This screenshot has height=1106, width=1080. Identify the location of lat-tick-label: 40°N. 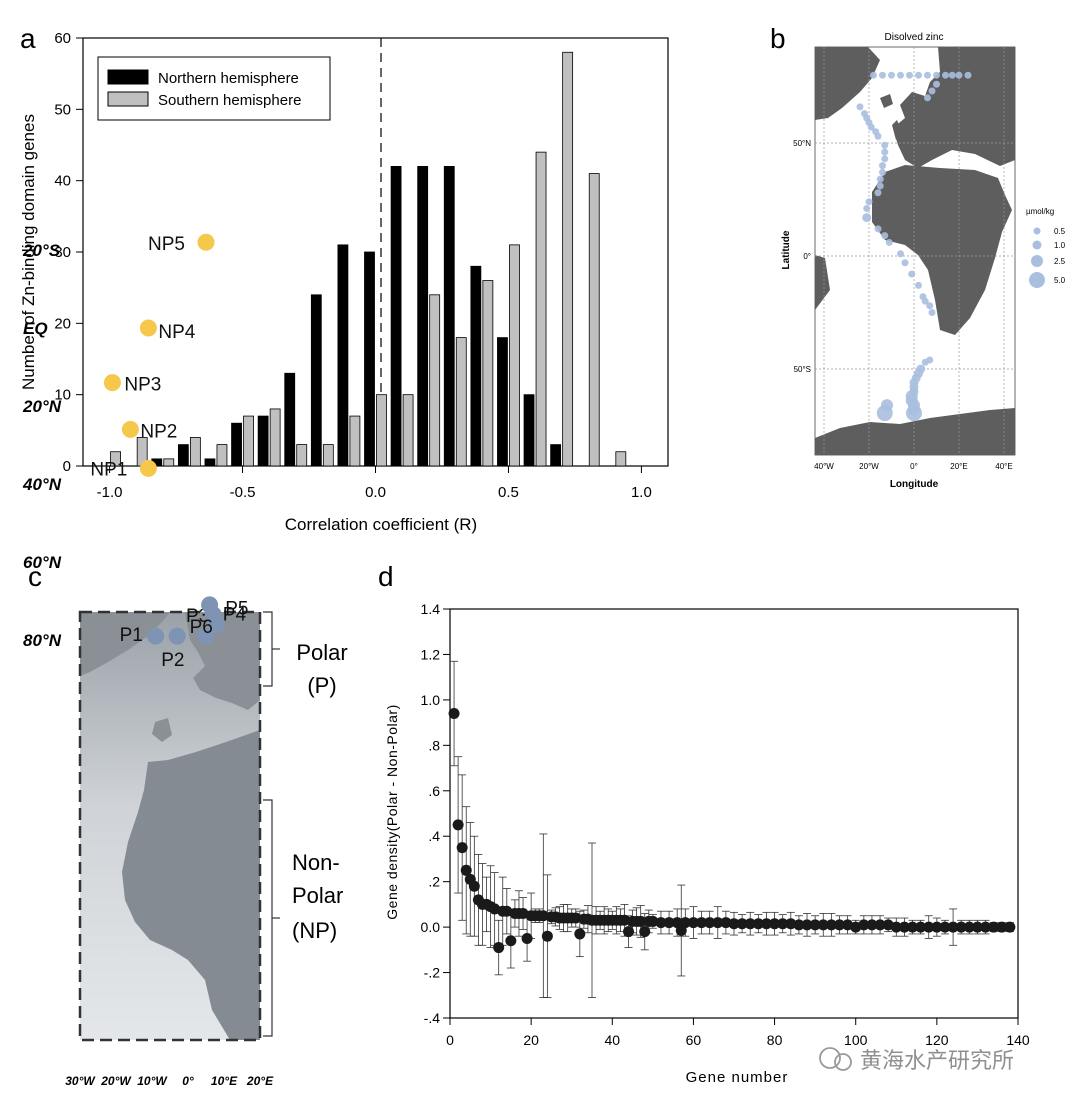
(42, 484).